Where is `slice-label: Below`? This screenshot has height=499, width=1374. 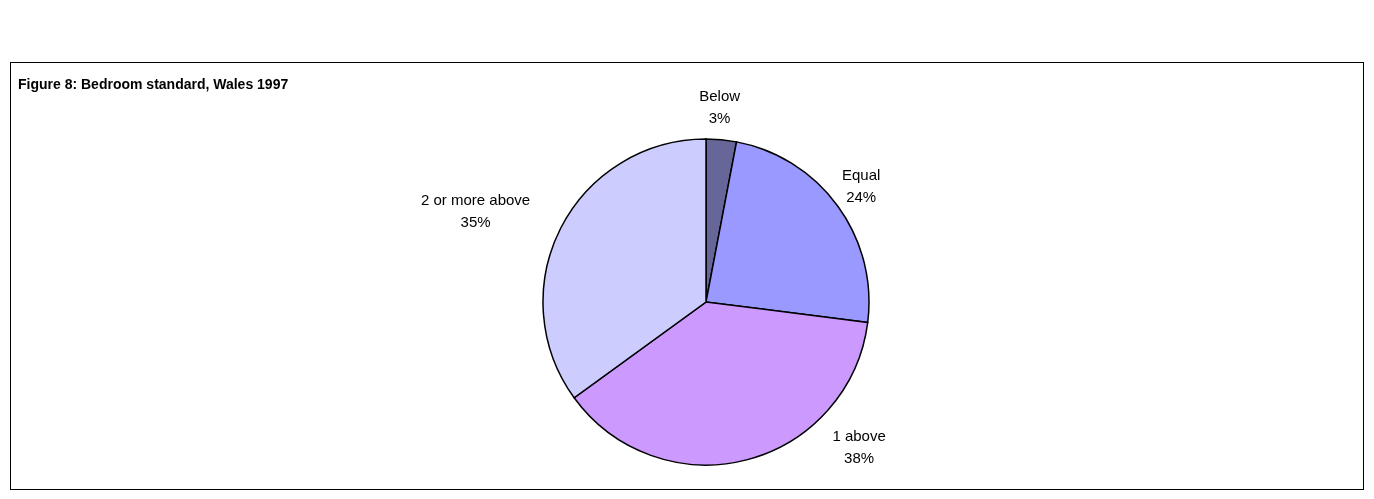 slice-label: Below is located at coordinates (720, 95).